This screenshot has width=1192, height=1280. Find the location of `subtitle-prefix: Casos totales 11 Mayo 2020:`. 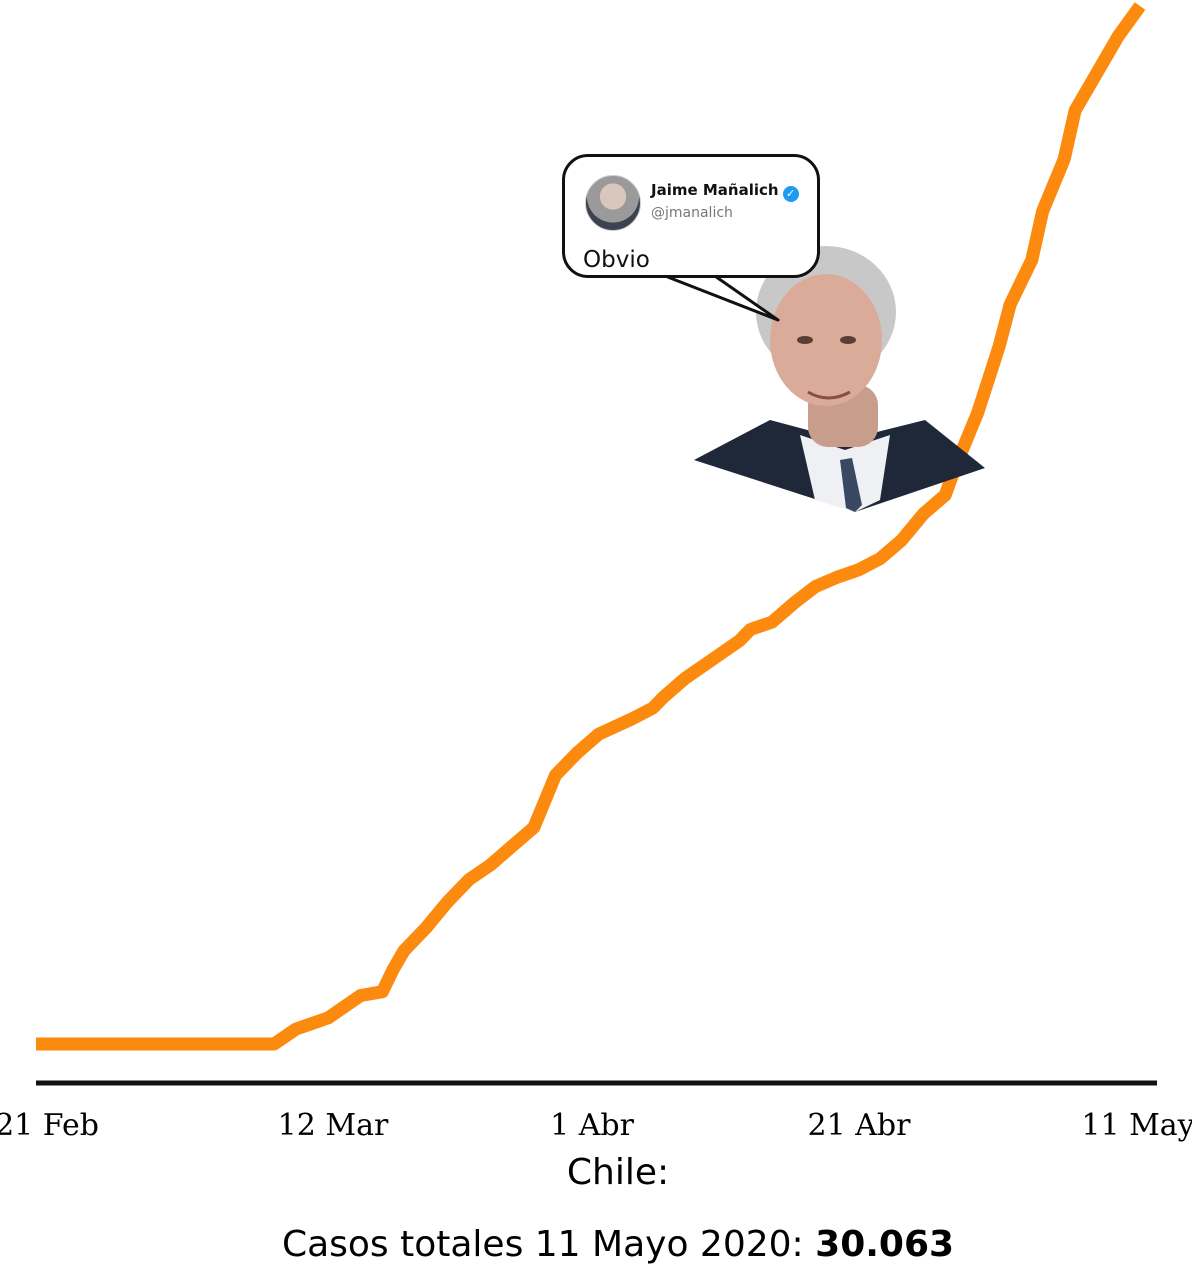

subtitle-prefix: Casos totales 11 Mayo 2020: is located at coordinates (542, 1244).